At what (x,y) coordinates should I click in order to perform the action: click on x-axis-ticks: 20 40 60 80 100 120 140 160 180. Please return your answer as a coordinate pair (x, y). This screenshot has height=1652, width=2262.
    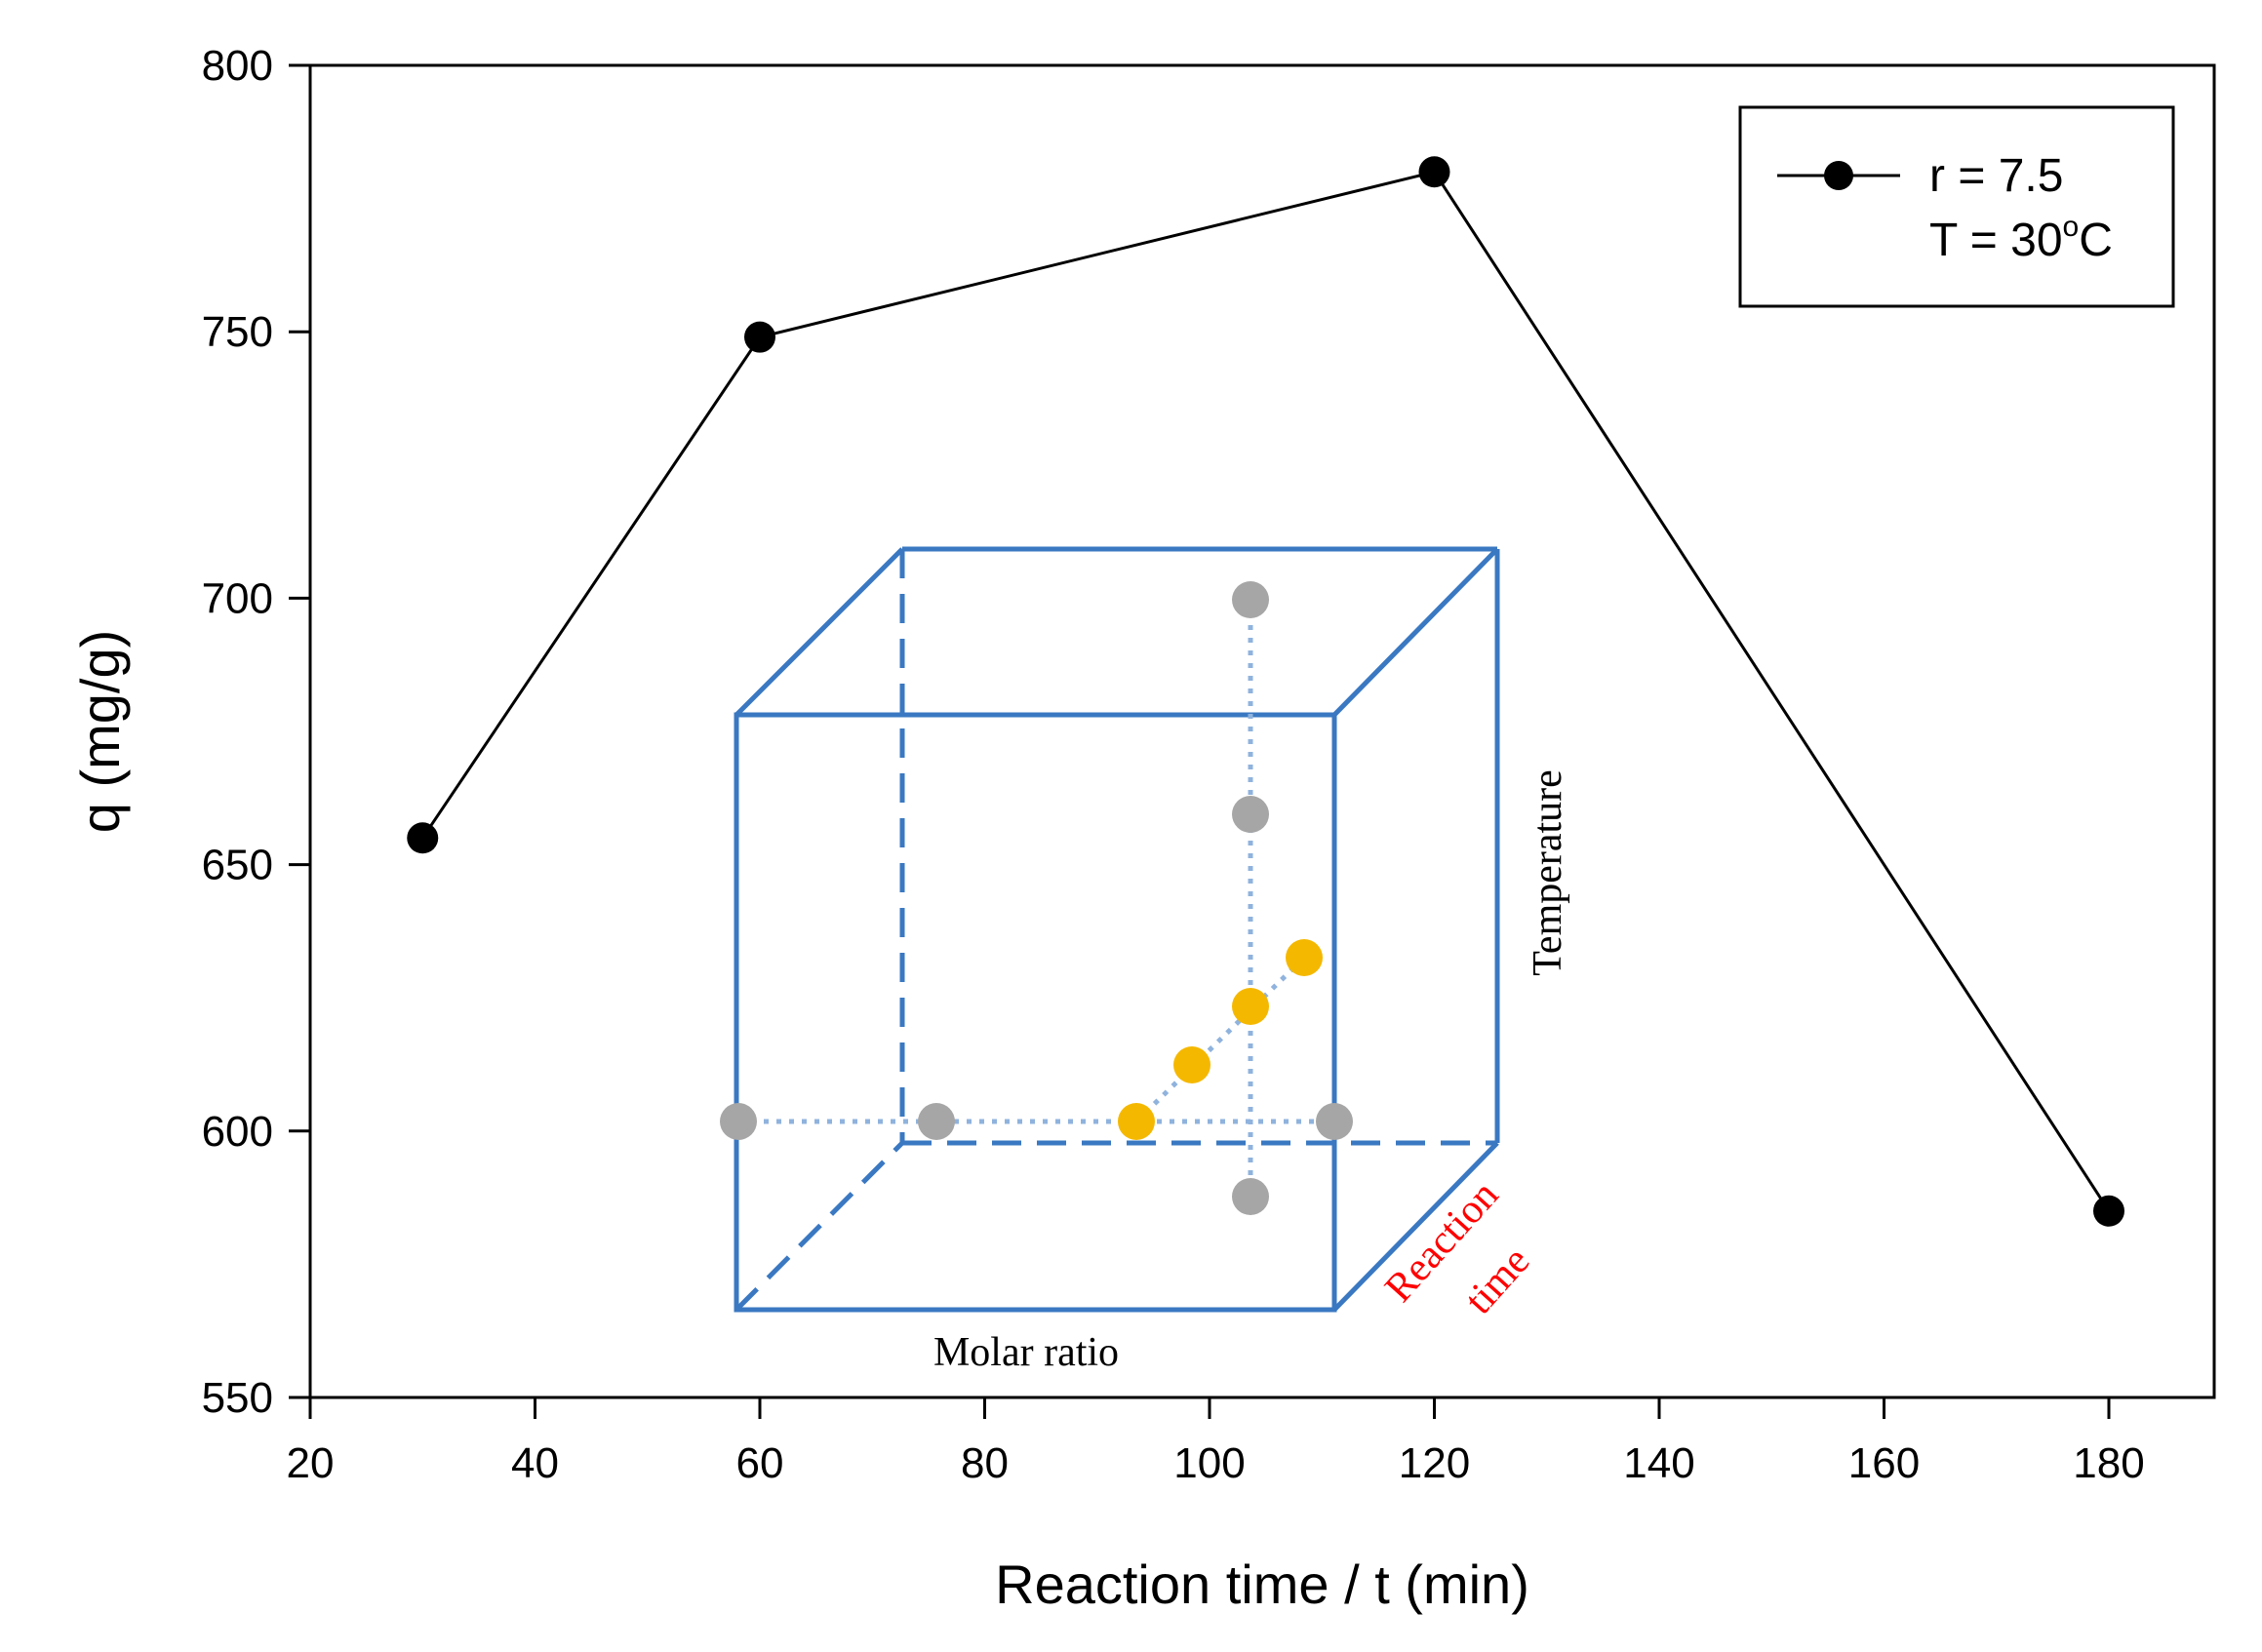
    Looking at the image, I should click on (1216, 1442).